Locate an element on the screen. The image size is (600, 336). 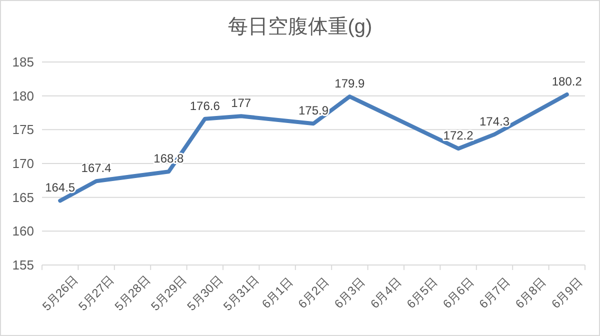
data-label: 179.9 is located at coordinates (350, 83).